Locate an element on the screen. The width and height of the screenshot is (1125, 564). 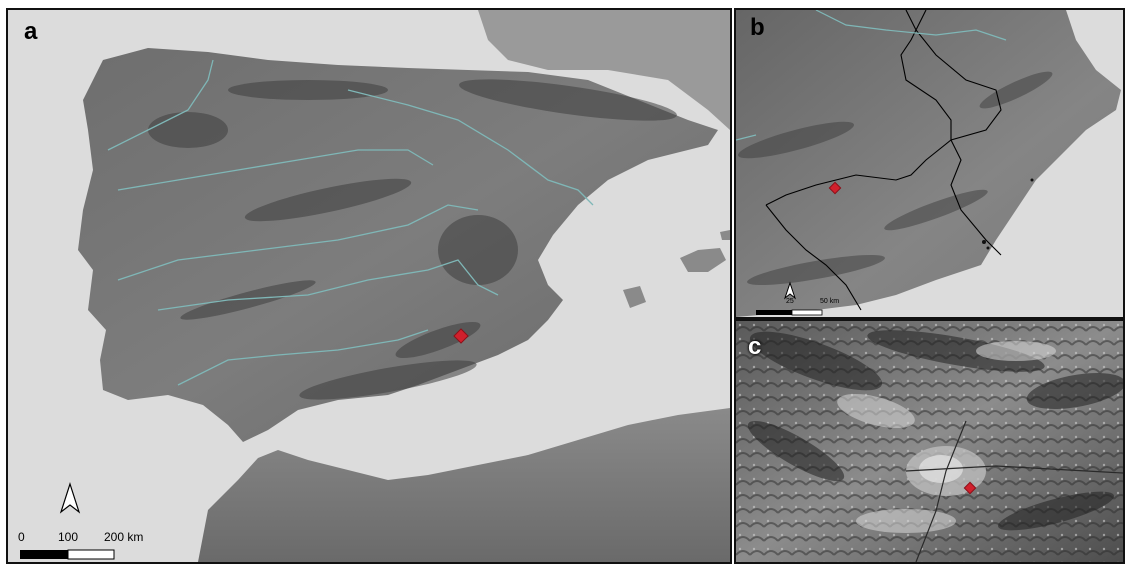
coastal-islands is located at coordinates (1008, 214).